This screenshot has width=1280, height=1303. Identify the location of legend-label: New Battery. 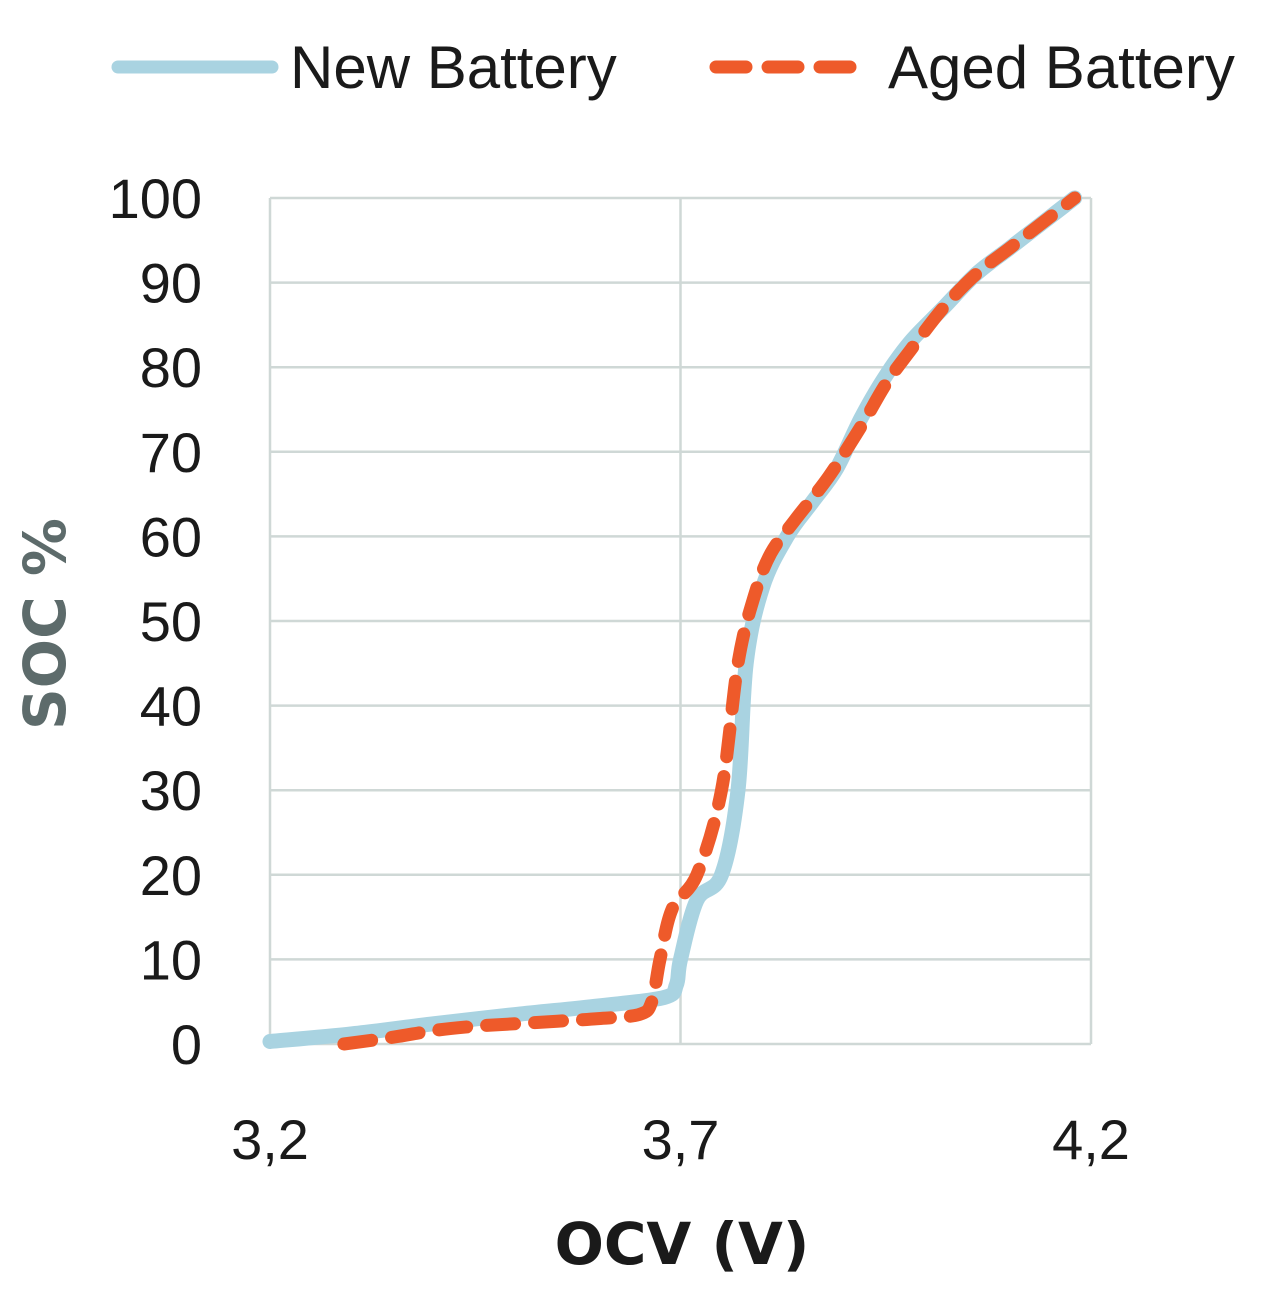
(453, 67).